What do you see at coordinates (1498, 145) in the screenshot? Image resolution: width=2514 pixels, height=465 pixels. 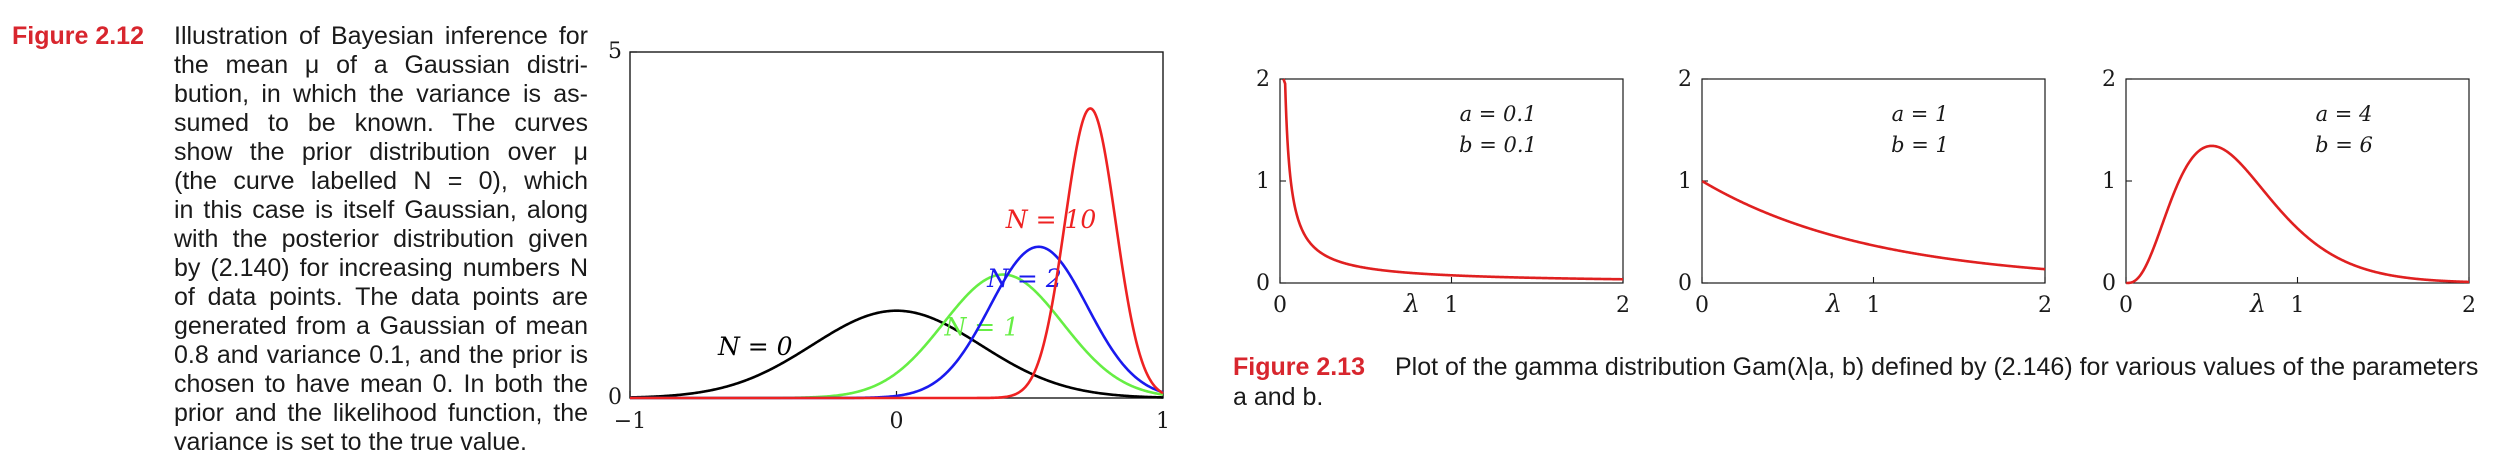 I see `param-b-label: b = 0.1` at bounding box center [1498, 145].